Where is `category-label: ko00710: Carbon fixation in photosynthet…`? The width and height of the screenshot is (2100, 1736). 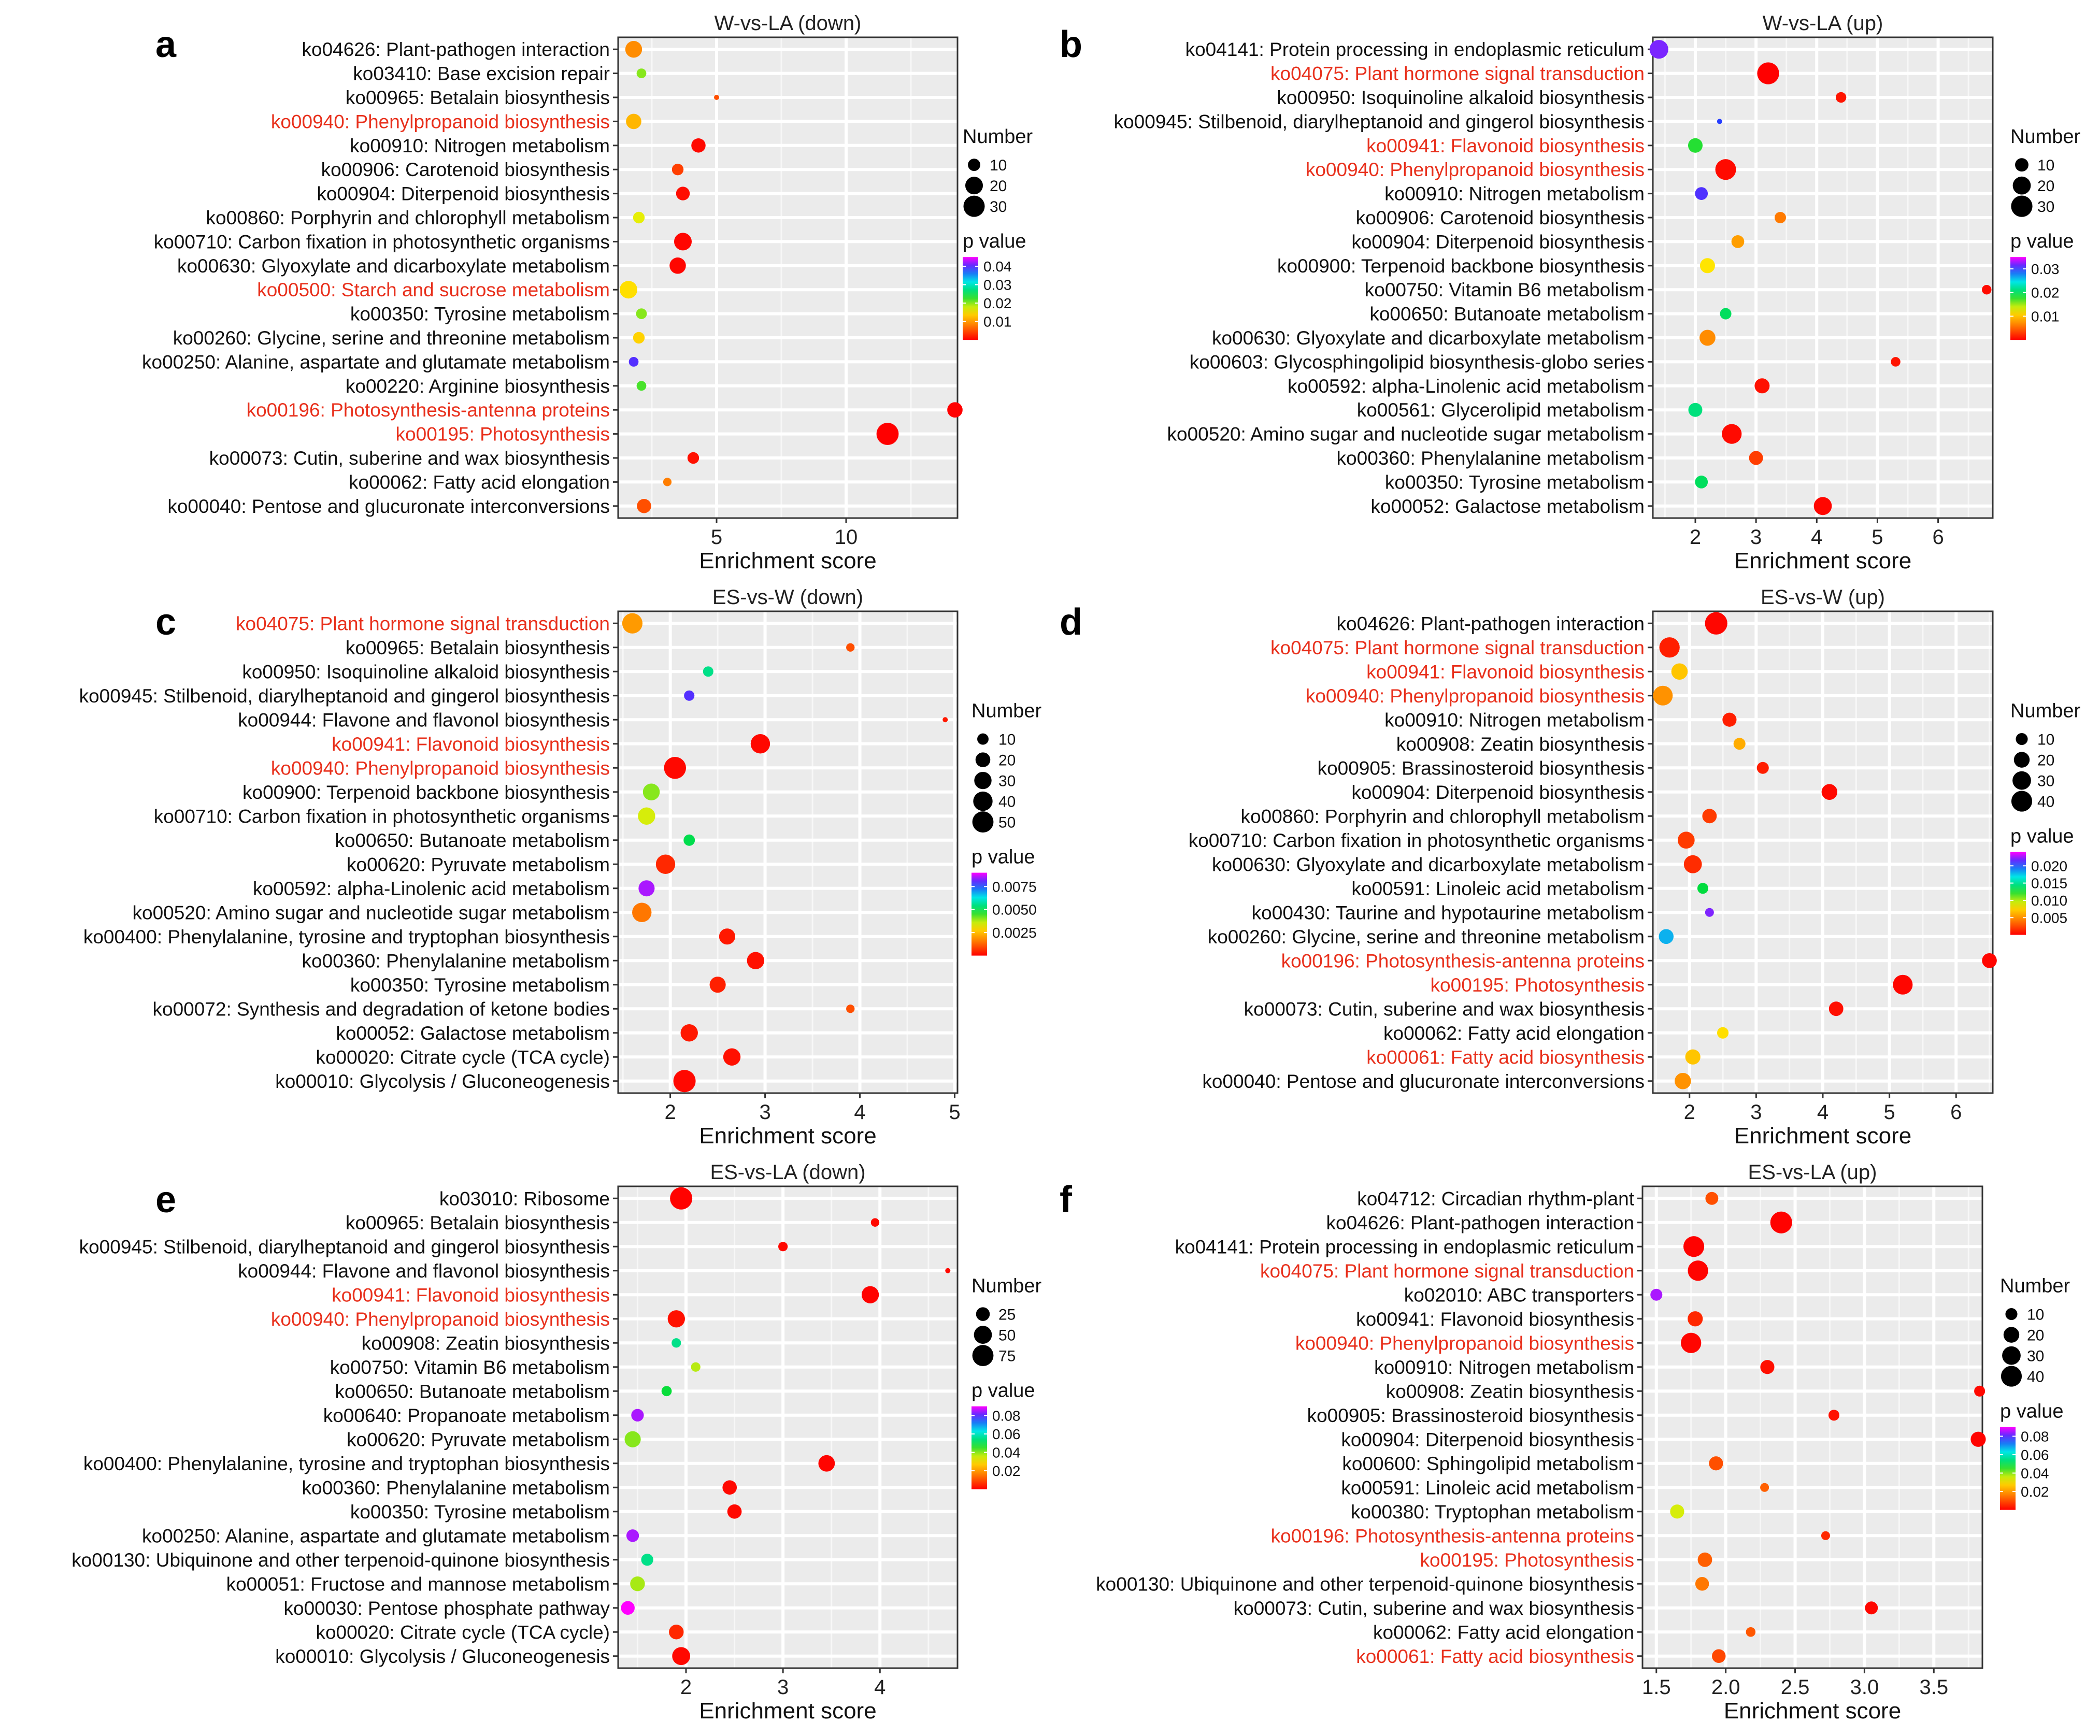
category-label: ko00710: Carbon fixation in photosynthet… is located at coordinates (382, 241).